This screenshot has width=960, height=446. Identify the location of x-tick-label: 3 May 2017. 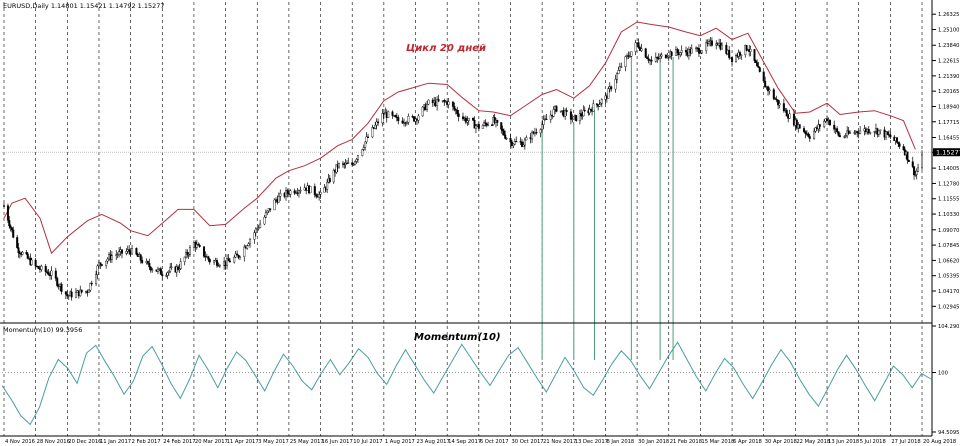
(273, 442).